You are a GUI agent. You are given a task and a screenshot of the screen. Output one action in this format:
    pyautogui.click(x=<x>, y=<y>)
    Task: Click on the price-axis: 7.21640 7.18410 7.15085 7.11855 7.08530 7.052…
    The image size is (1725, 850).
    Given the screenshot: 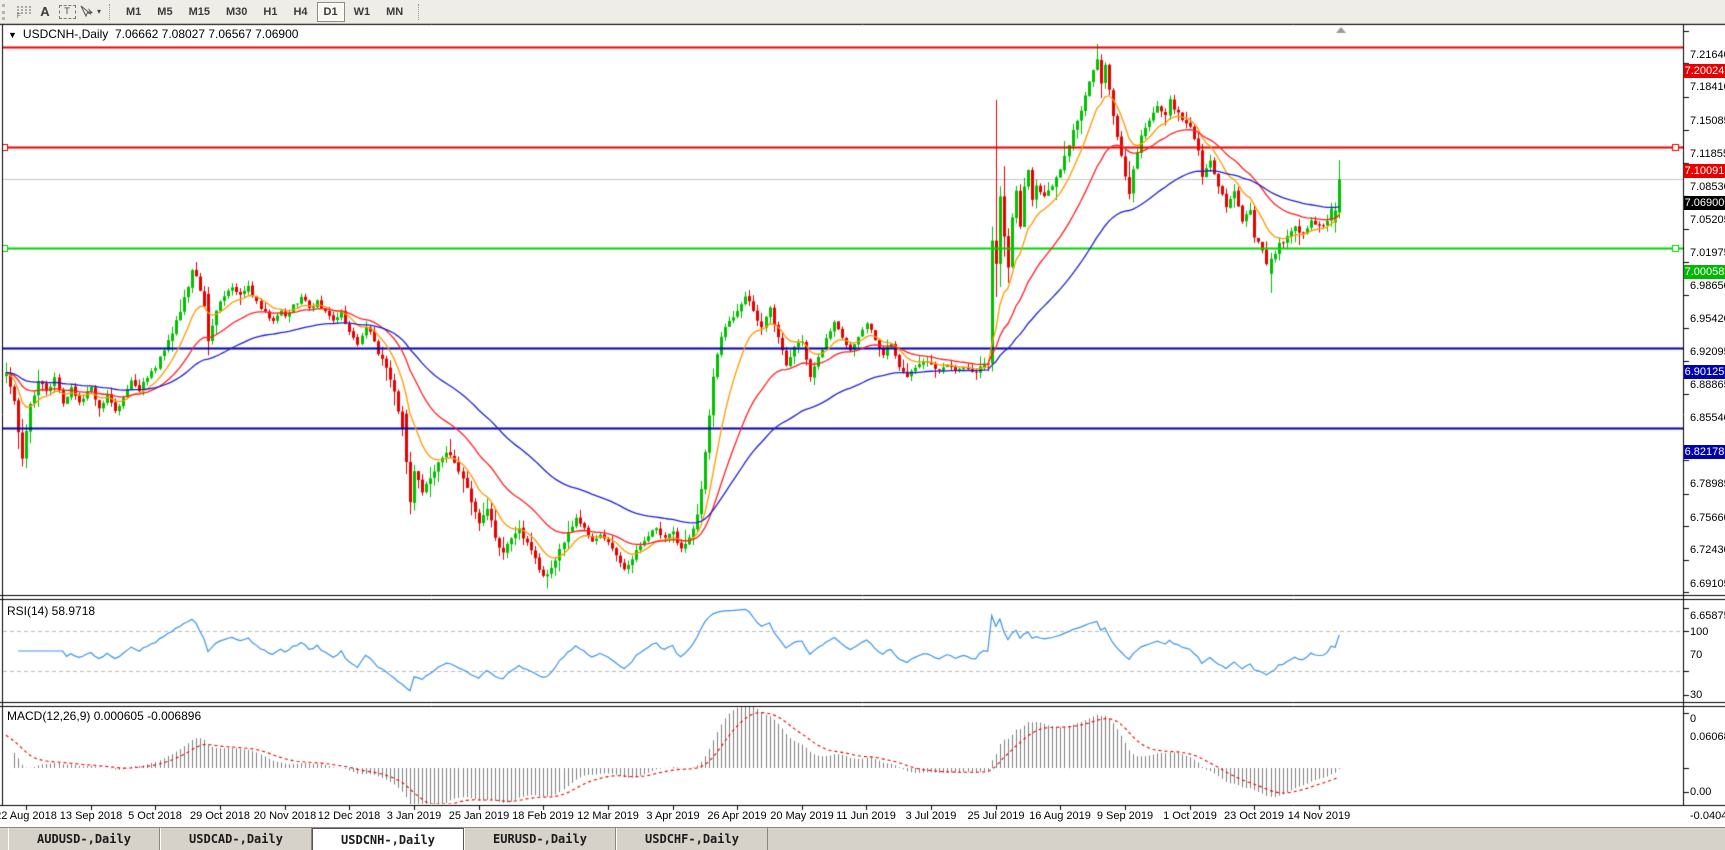 What is the action you would take?
    pyautogui.click(x=1704, y=423)
    